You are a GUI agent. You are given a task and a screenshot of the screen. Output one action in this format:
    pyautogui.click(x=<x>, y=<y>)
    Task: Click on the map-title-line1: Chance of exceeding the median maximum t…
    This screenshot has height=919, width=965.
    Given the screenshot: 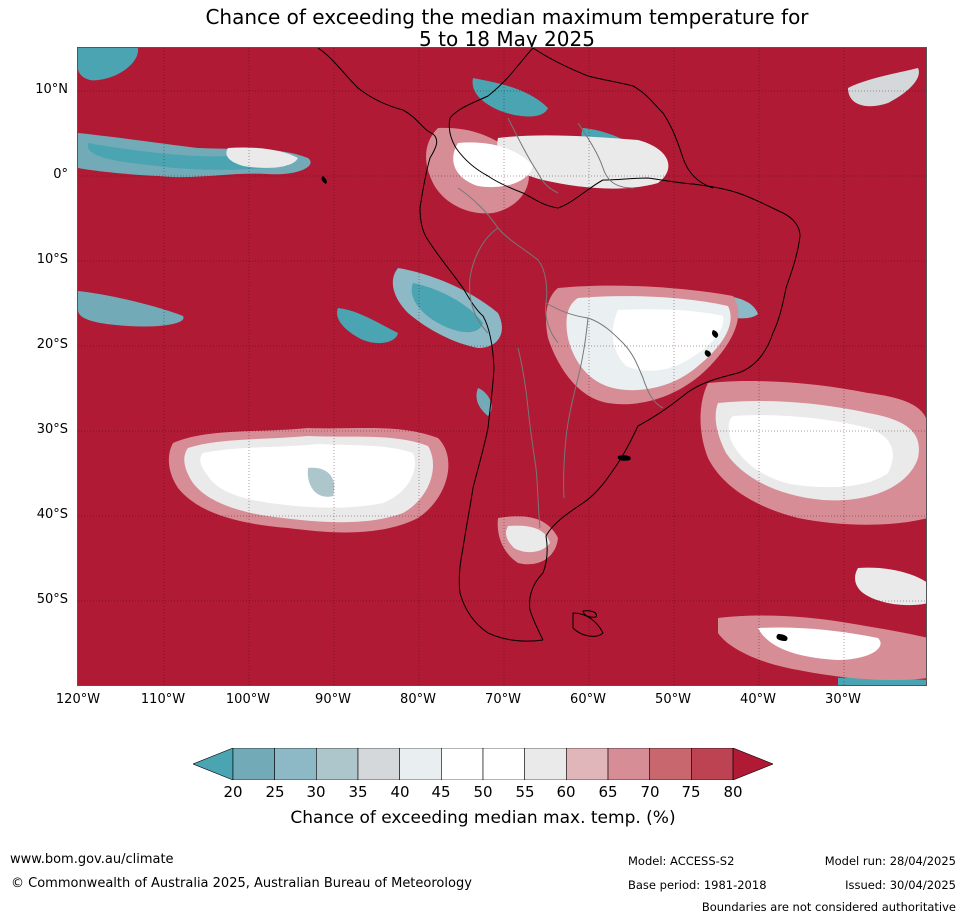 What is the action you would take?
    pyautogui.click(x=507, y=17)
    